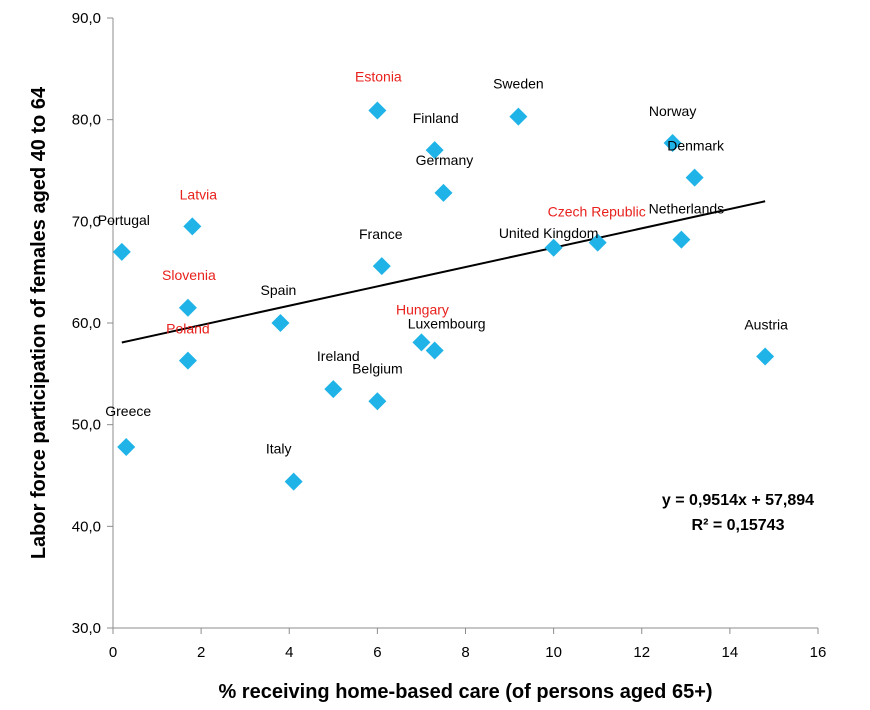 Image resolution: width=870 pixels, height=710 pixels. What do you see at coordinates (86, 425) in the screenshot?
I see `y-tick-label: 50,0` at bounding box center [86, 425].